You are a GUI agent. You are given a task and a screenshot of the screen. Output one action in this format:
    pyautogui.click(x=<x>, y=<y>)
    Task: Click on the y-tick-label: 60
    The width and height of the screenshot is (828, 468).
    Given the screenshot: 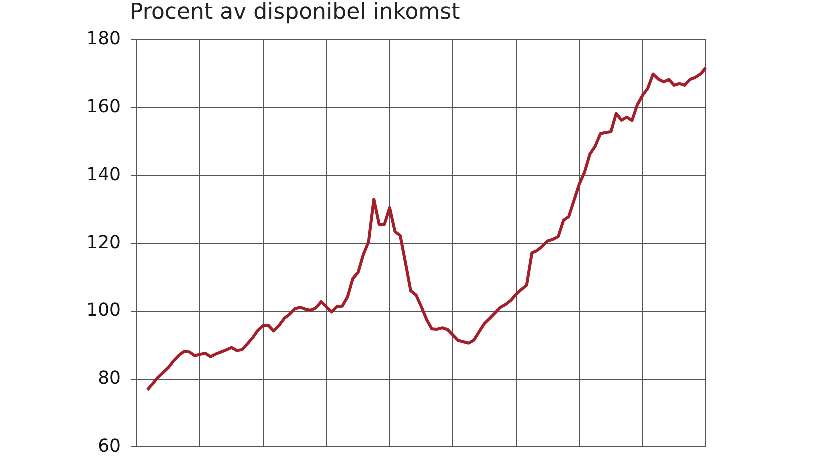 What is the action you would take?
    pyautogui.click(x=109, y=446)
    